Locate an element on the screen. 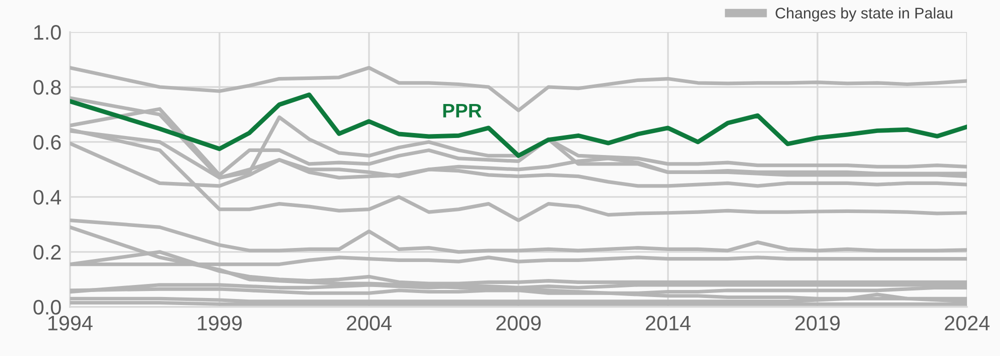 The height and width of the screenshot is (356, 1000). x-tick-label: 1999 is located at coordinates (220, 323).